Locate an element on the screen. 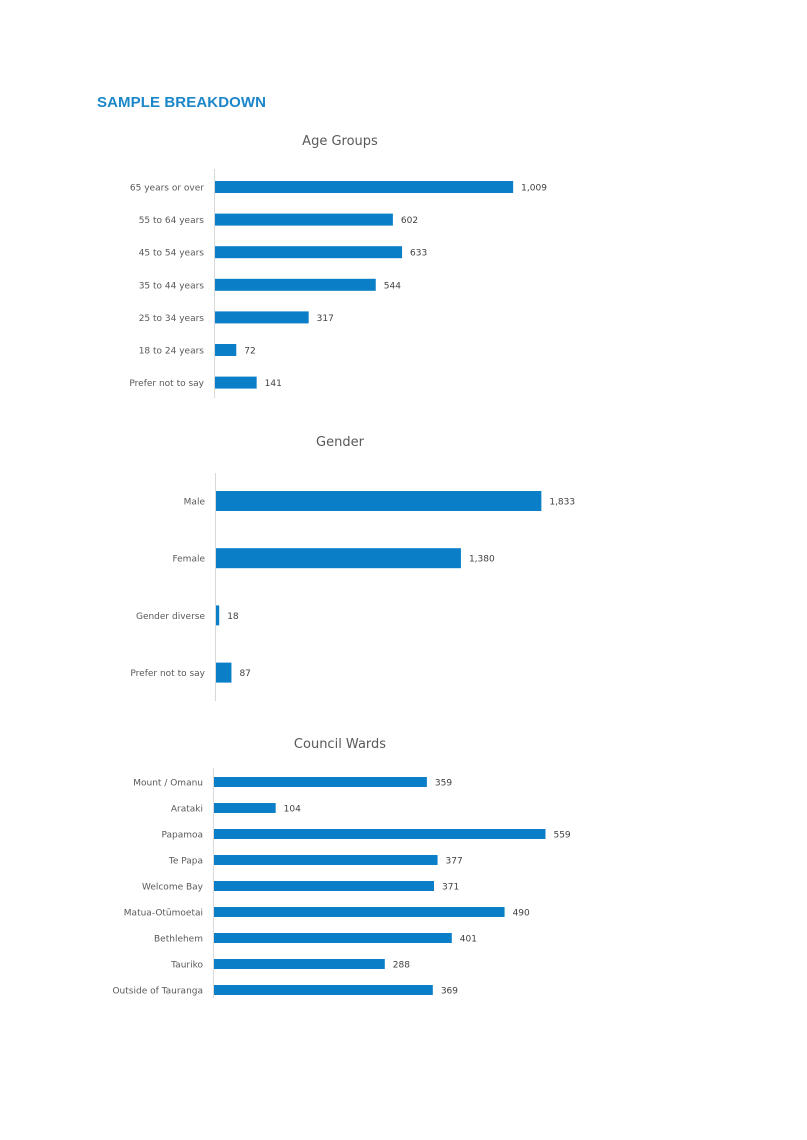 This screenshot has height=1140, width=807. wards-chart-title: Council Wards is located at coordinates (340, 744).